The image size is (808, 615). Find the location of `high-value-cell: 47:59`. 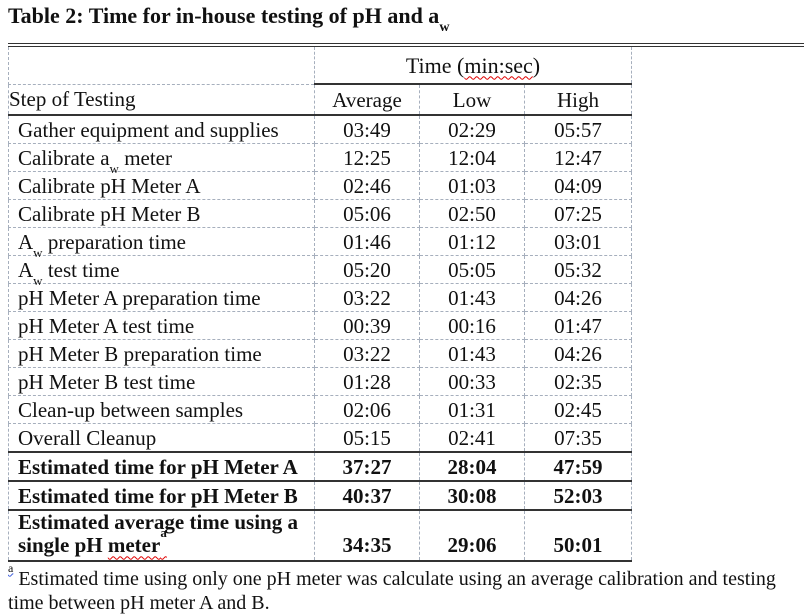

high-value-cell: 47:59 is located at coordinates (578, 466).